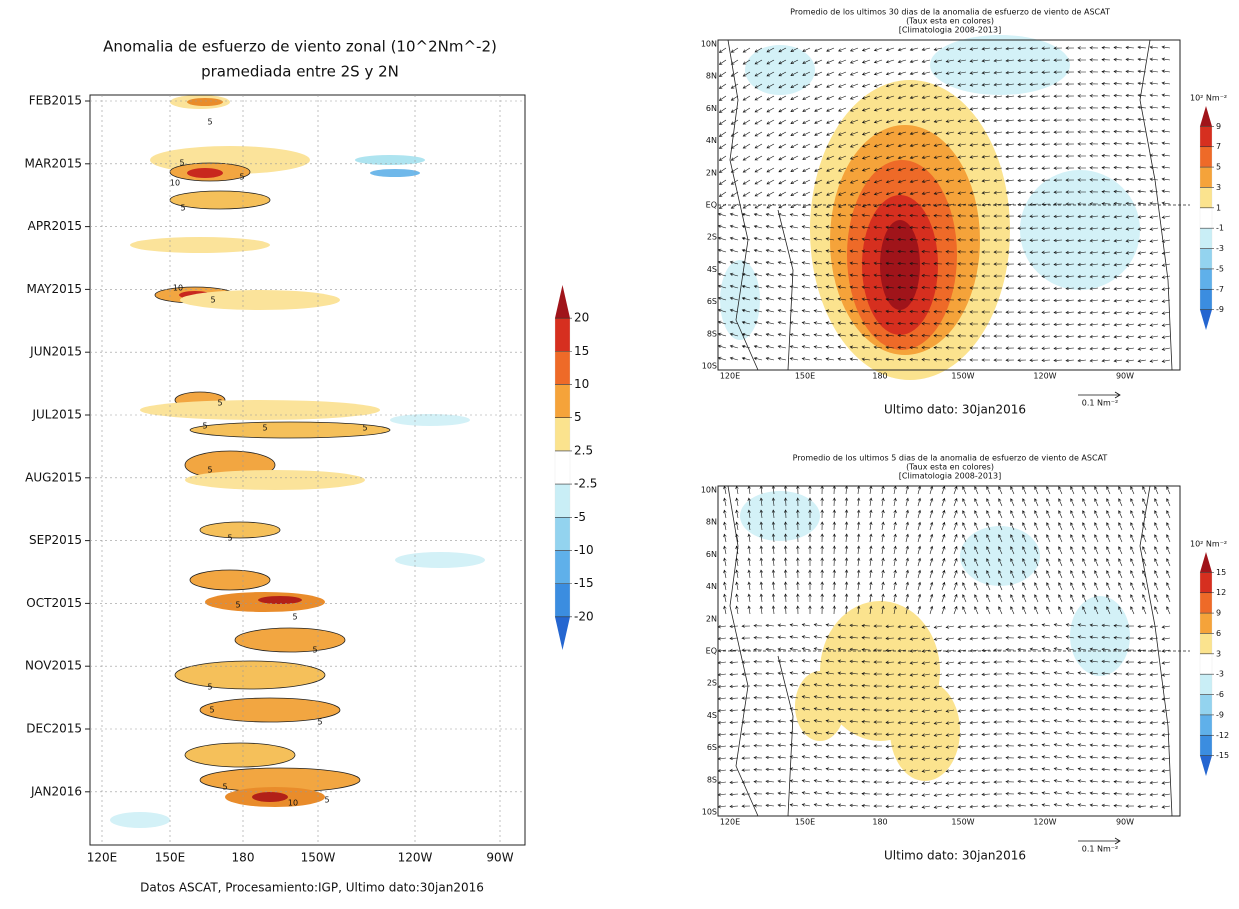 The image size is (1239, 909). Describe the element at coordinates (711, 554) in the screenshot. I see `y-tick-label: 6N` at that location.